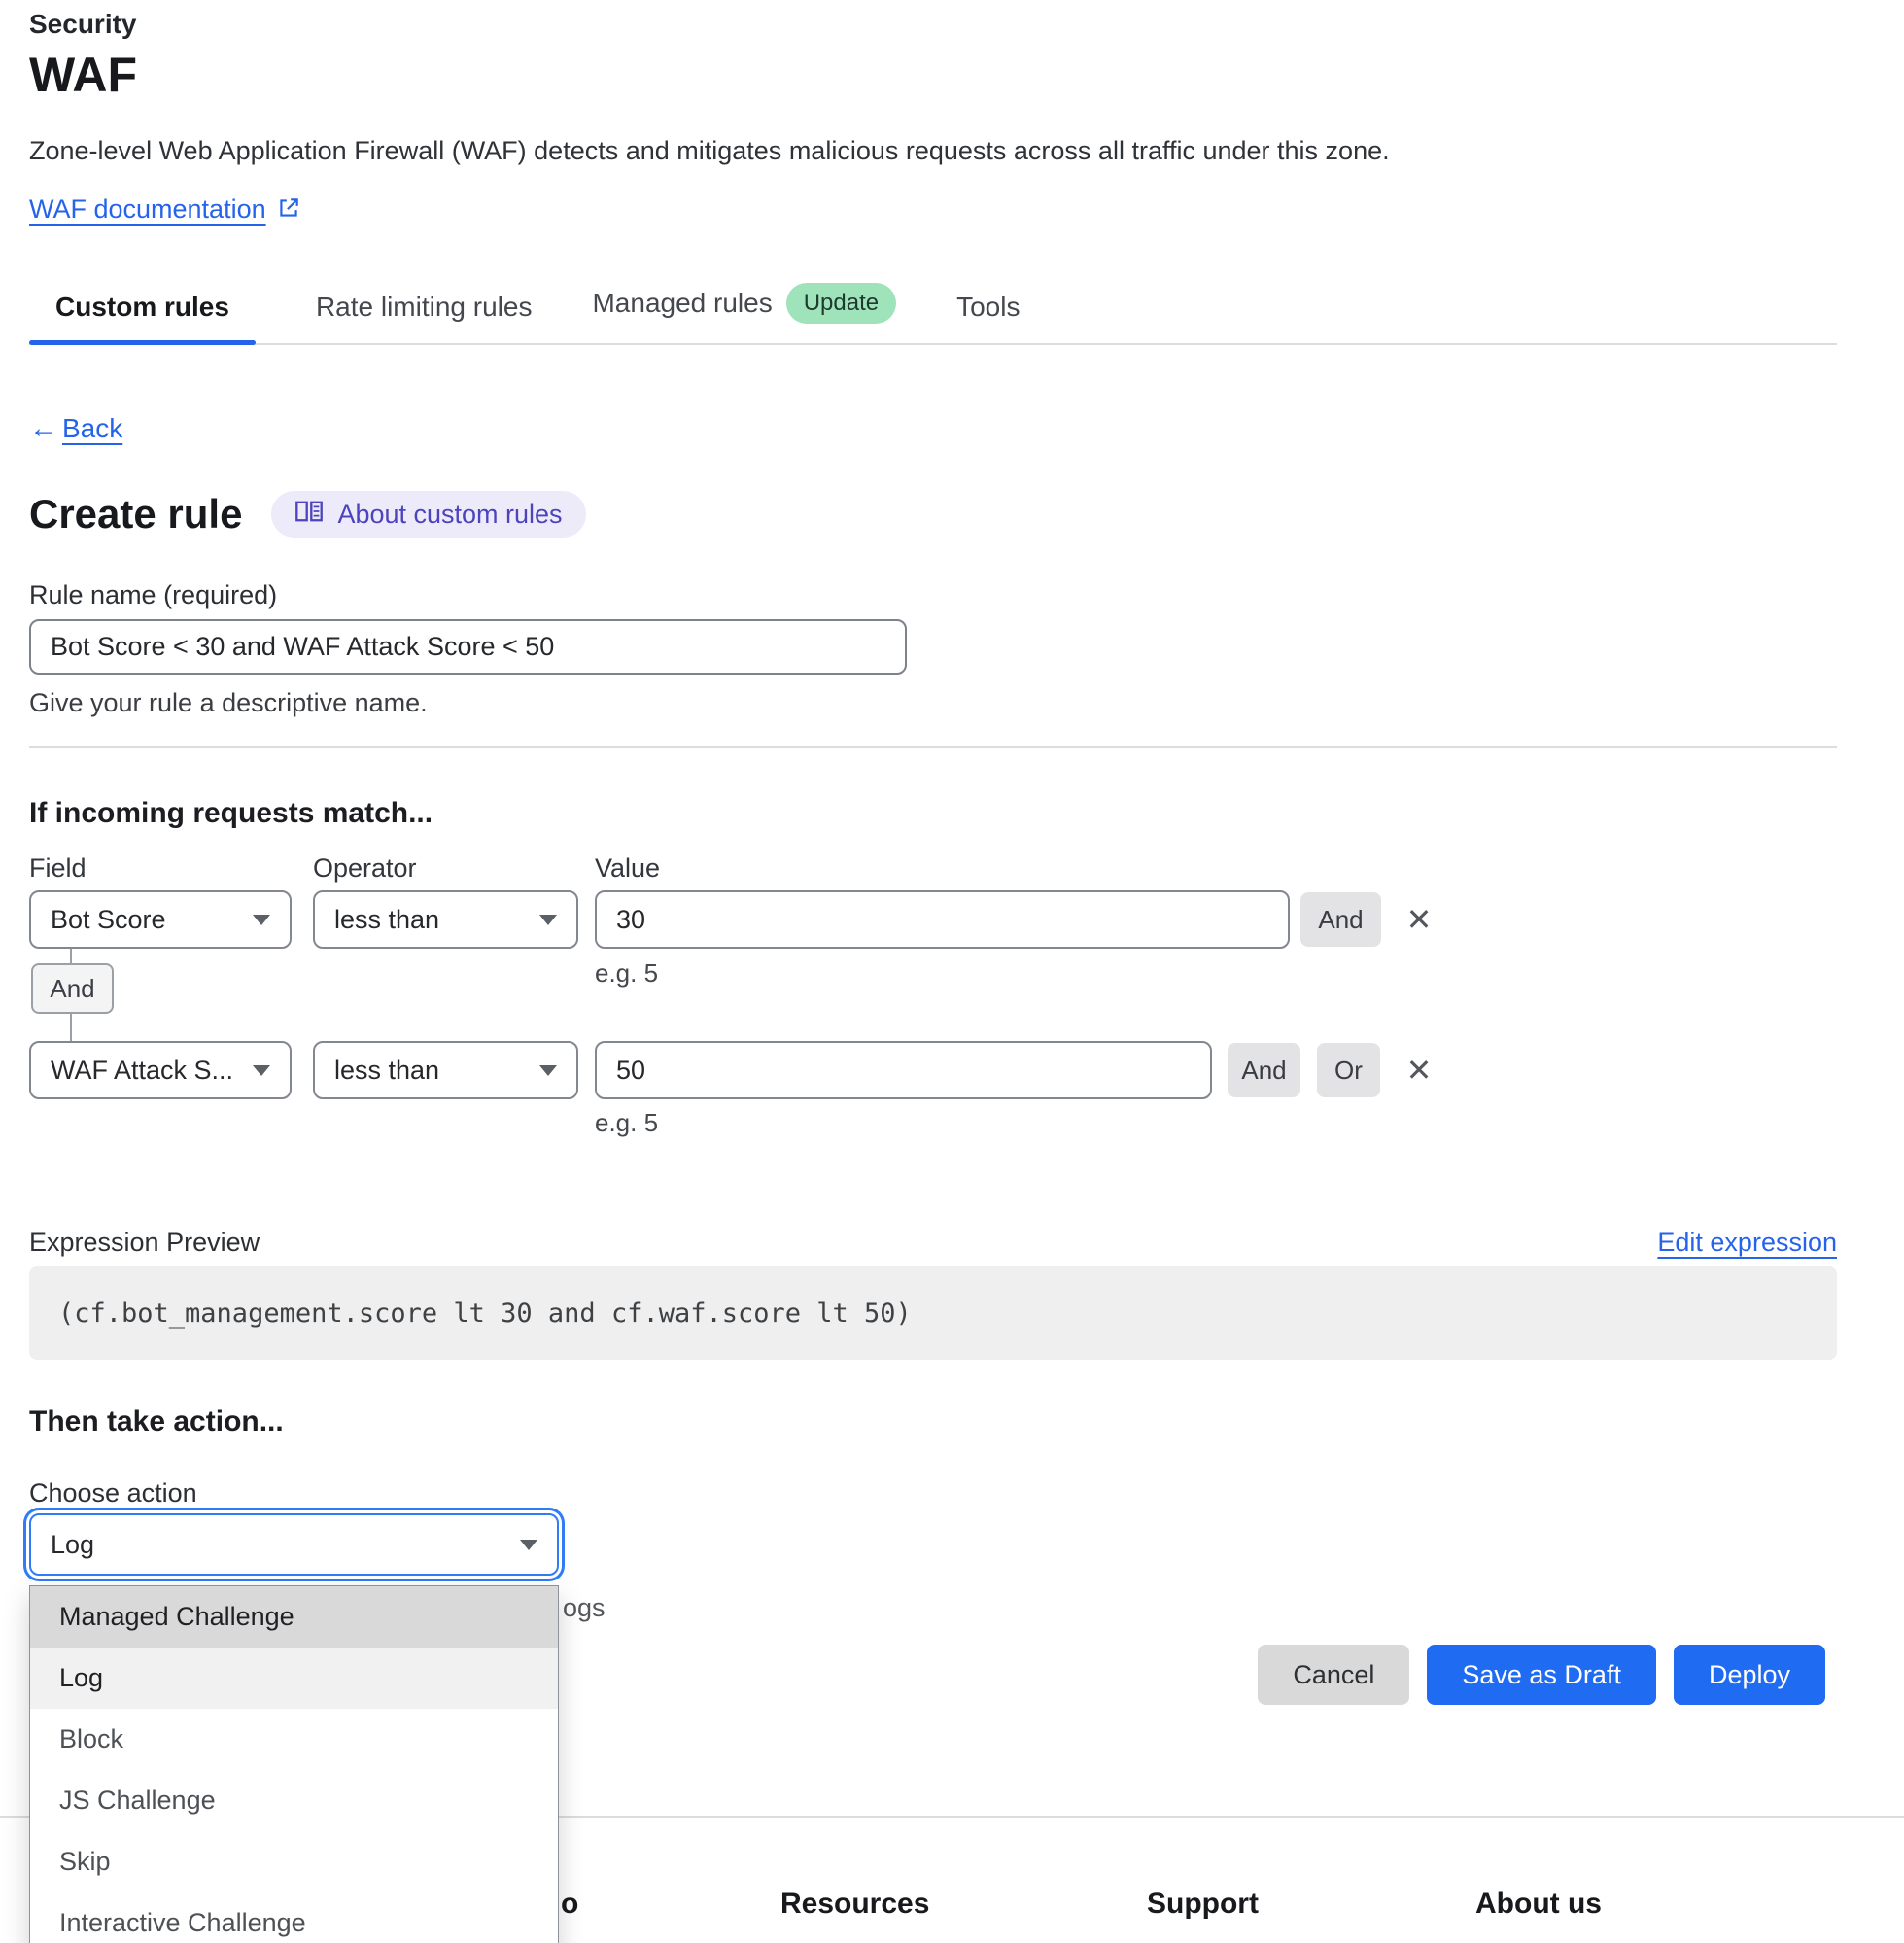 The width and height of the screenshot is (1904, 1943). Describe the element at coordinates (113, 1493) in the screenshot. I see `choose-action-label: Choose action` at that location.